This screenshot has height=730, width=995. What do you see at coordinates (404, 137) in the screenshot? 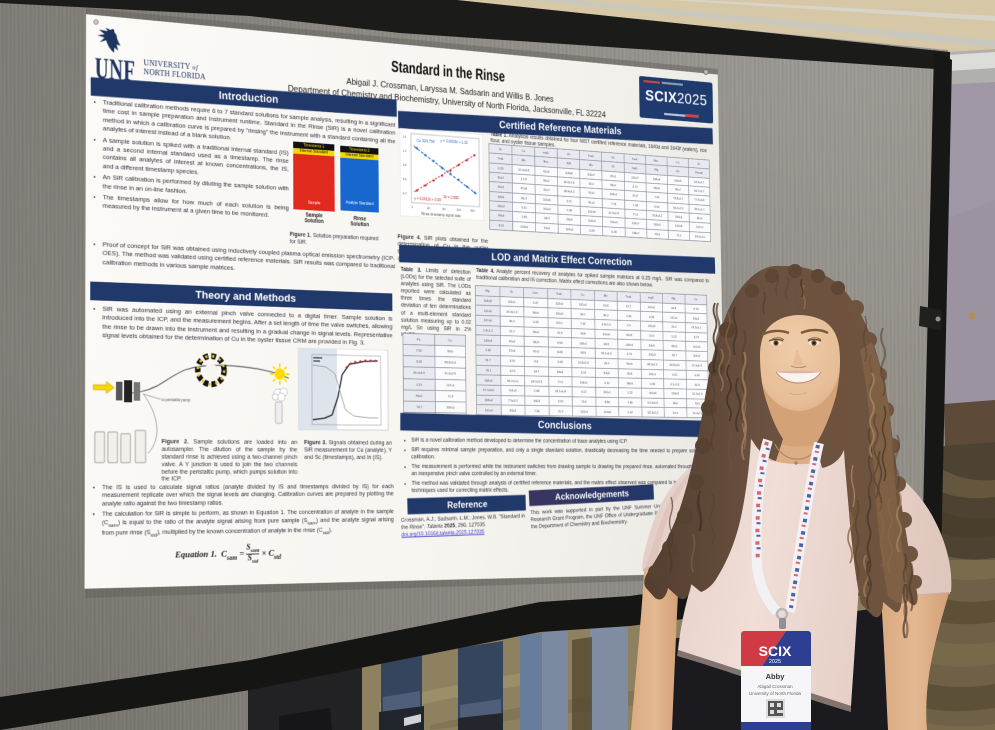
I see `svg-text: 1.4` at bounding box center [404, 137].